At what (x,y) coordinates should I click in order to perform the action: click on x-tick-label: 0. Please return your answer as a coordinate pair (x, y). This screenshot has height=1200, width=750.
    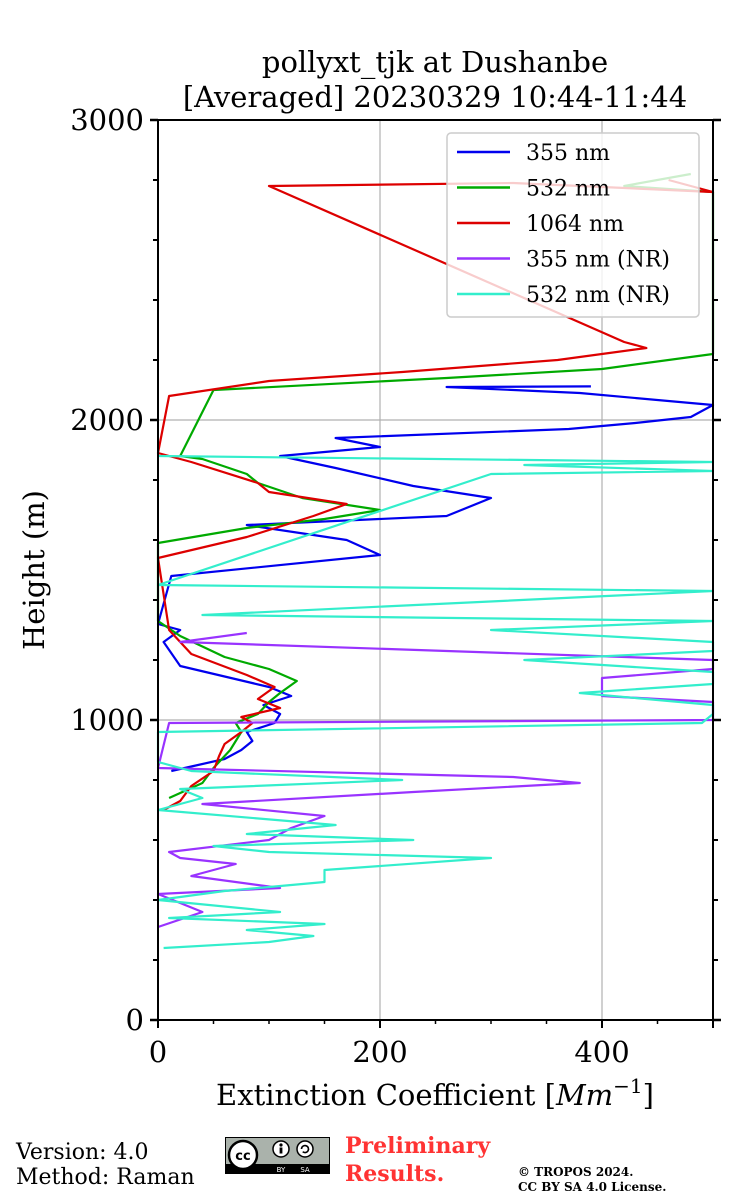
    Looking at the image, I should click on (158, 1052).